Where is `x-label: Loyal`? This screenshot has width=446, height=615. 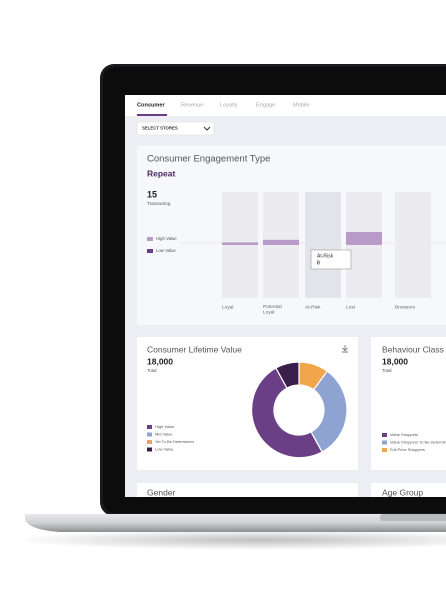 x-label: Loyal is located at coordinates (227, 307).